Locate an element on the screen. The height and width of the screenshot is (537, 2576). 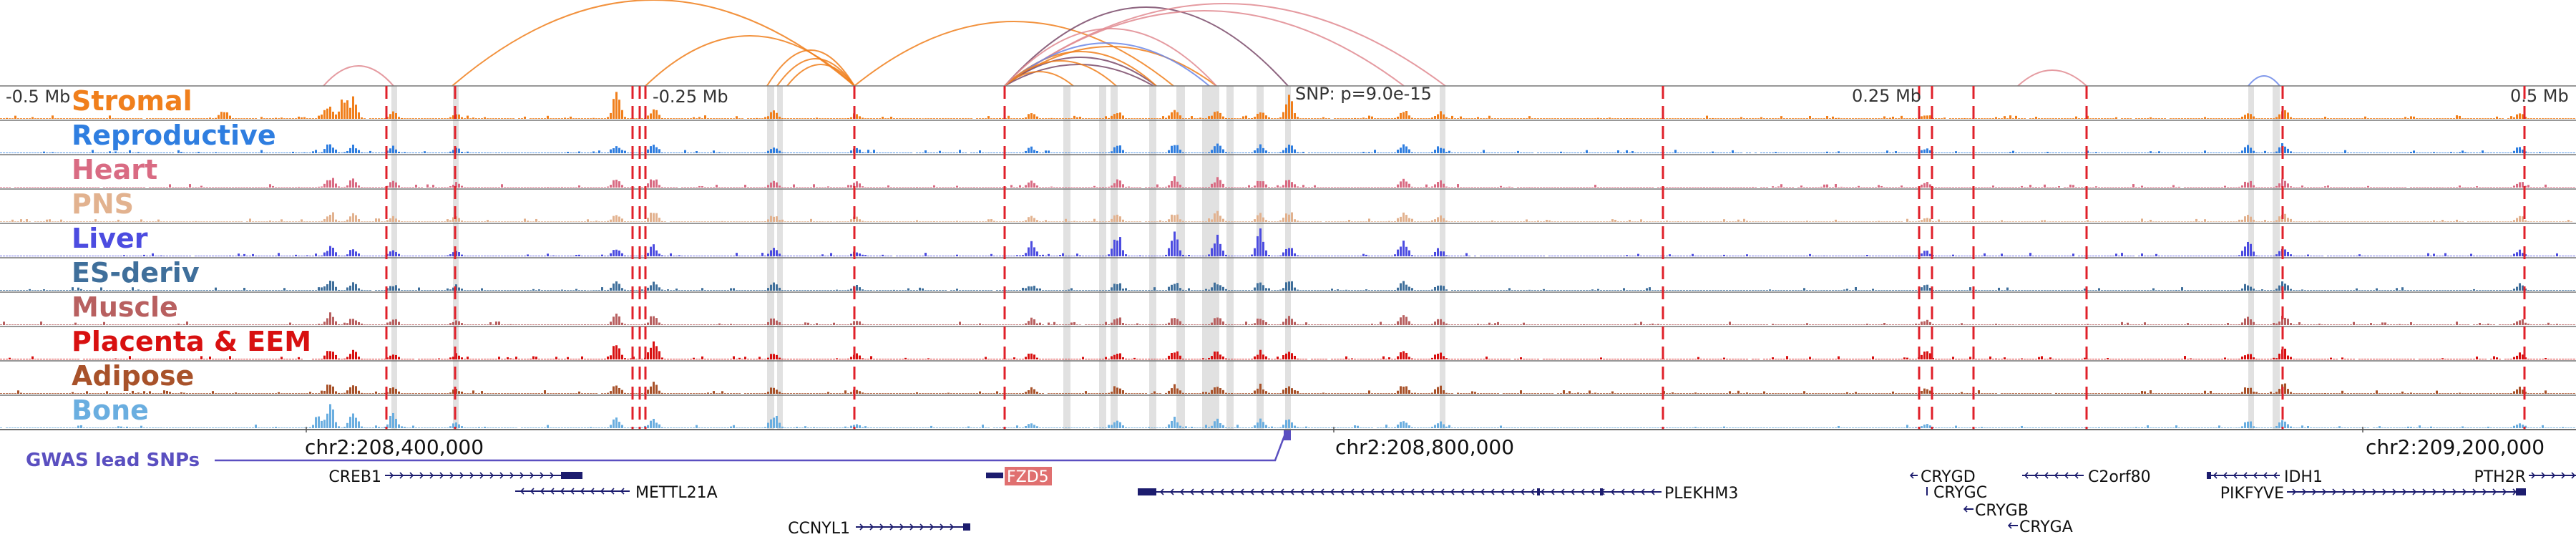
gene-crygb: CRYGB is located at coordinates (1996, 511).